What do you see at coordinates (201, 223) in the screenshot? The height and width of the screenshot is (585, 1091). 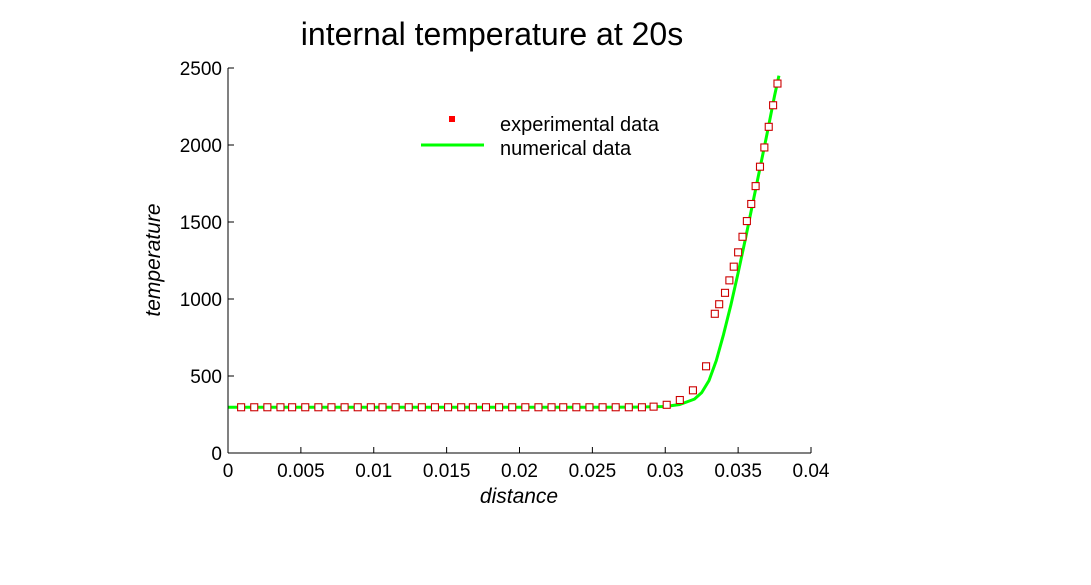 I see `y-tick-label: 1500` at bounding box center [201, 223].